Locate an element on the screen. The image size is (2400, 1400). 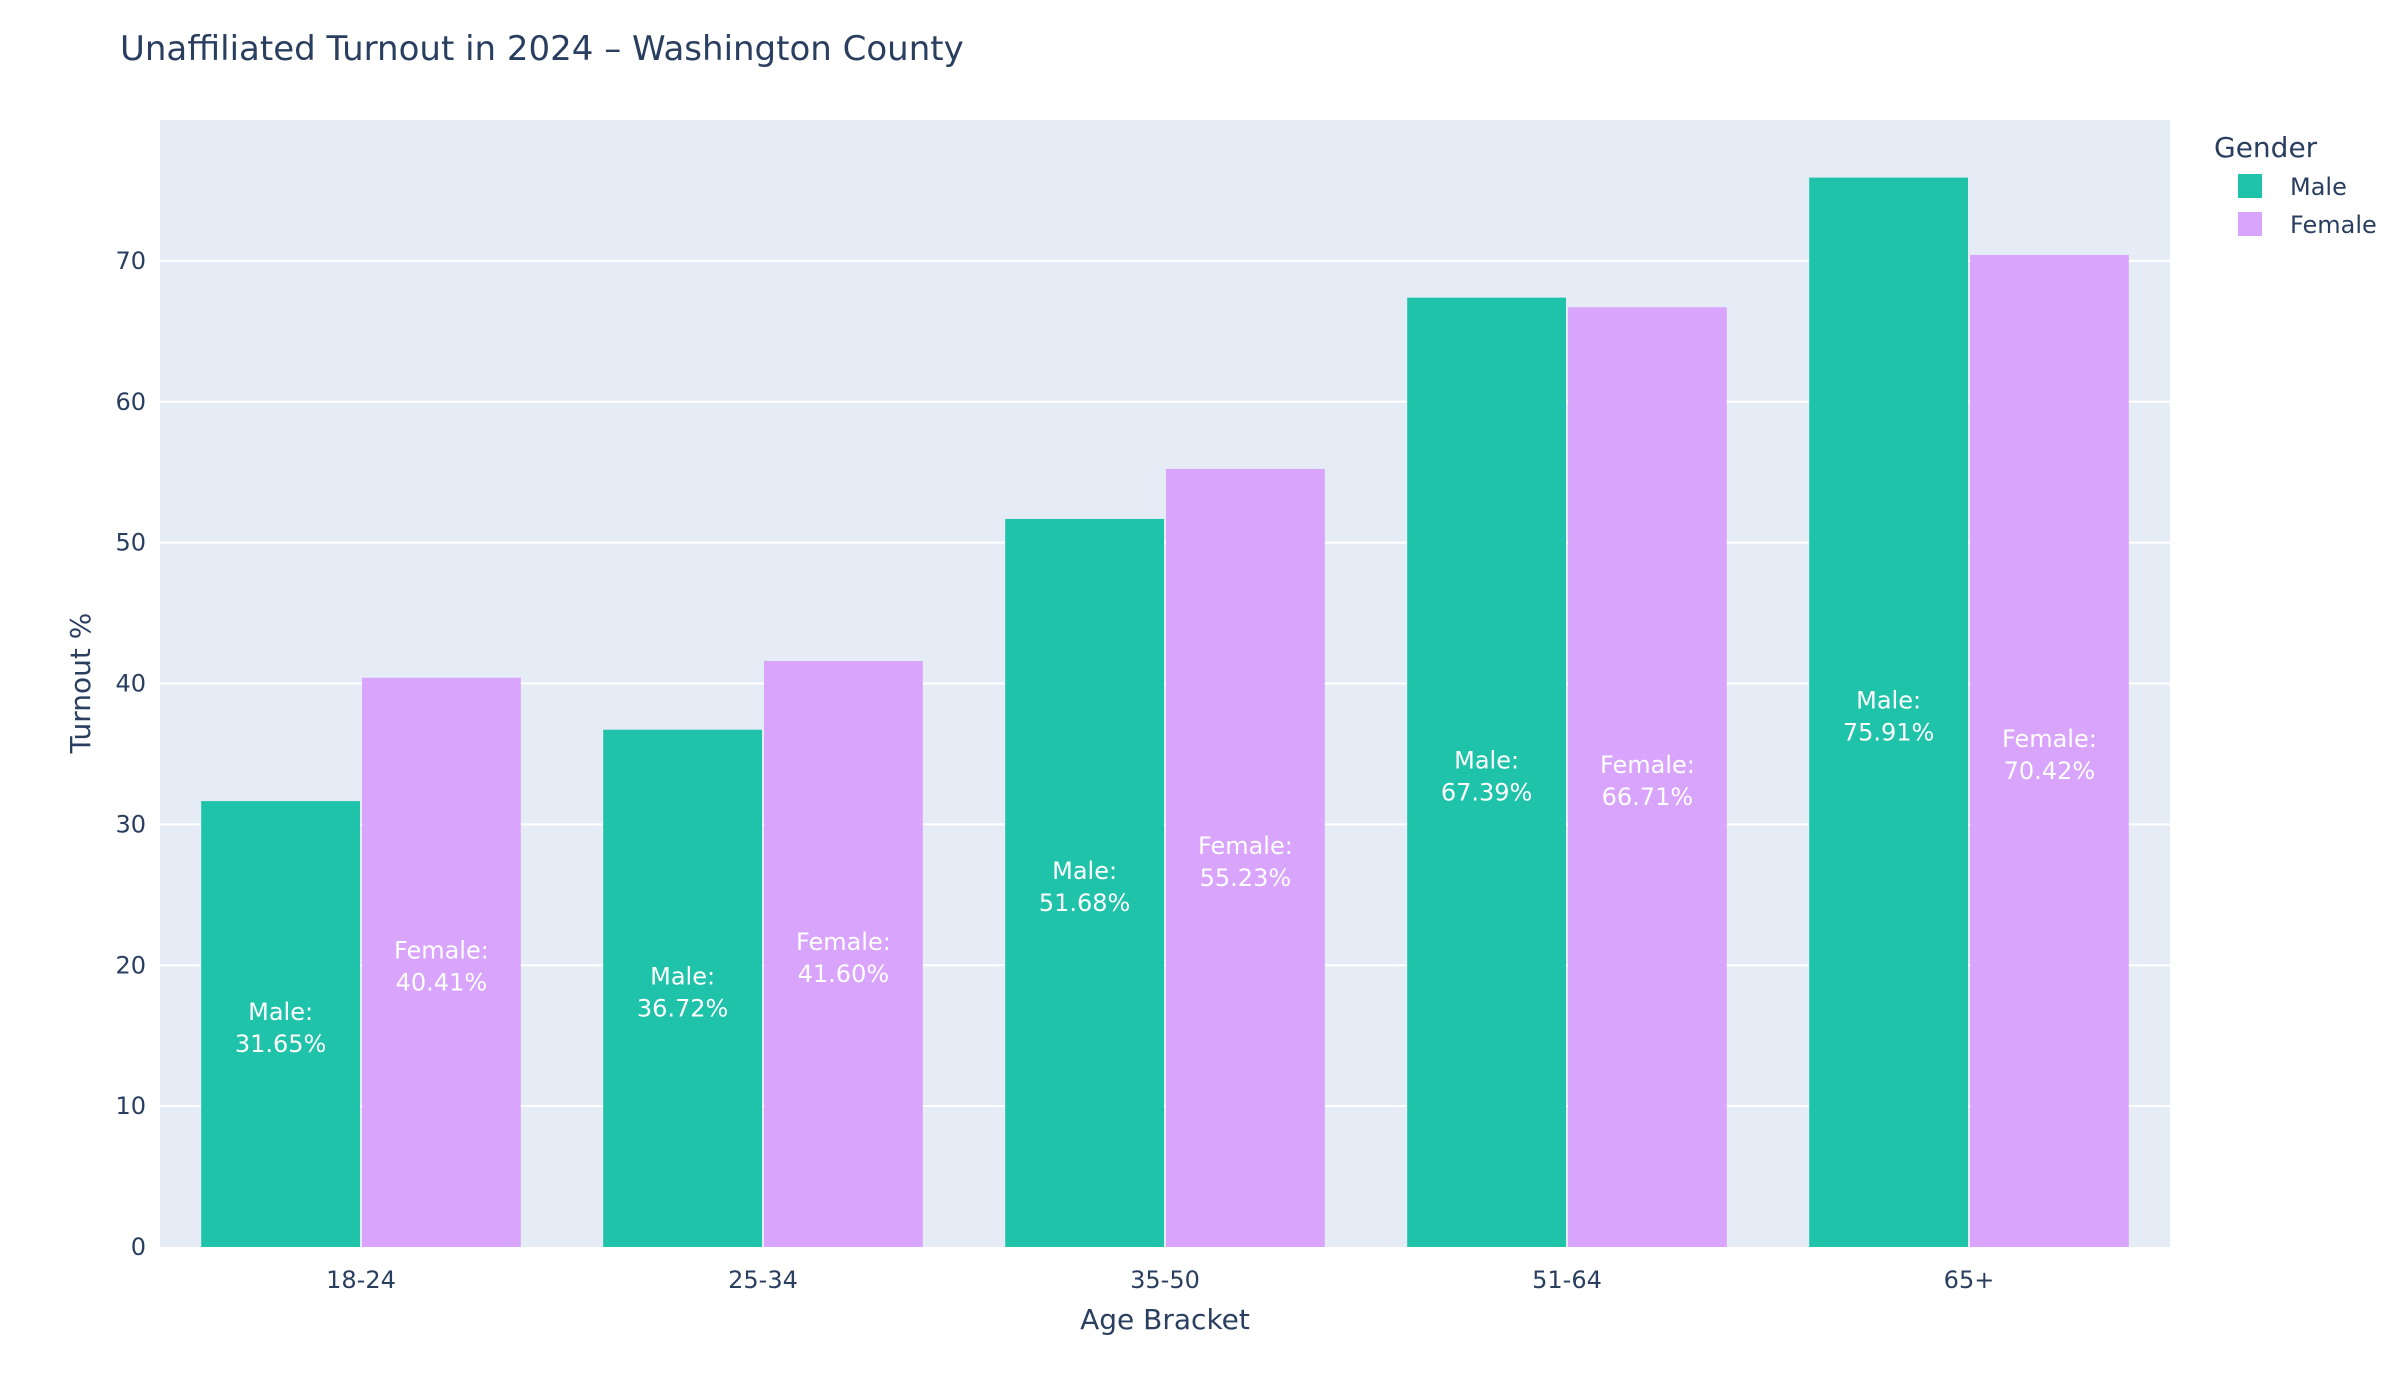
bar-male-65+ is located at coordinates (1888, 712).